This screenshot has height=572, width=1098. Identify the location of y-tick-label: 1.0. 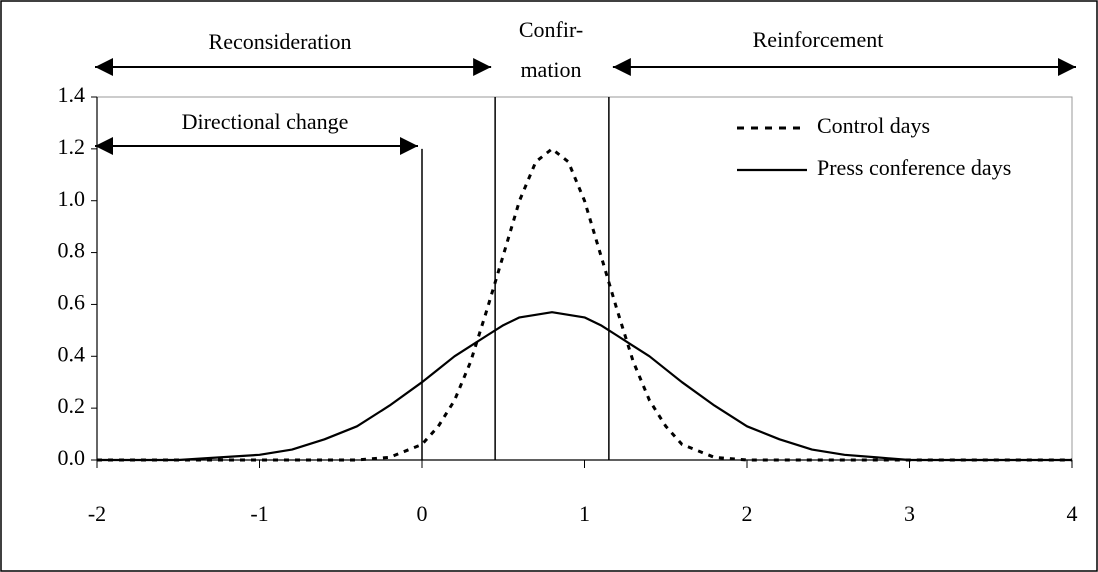
(72, 198).